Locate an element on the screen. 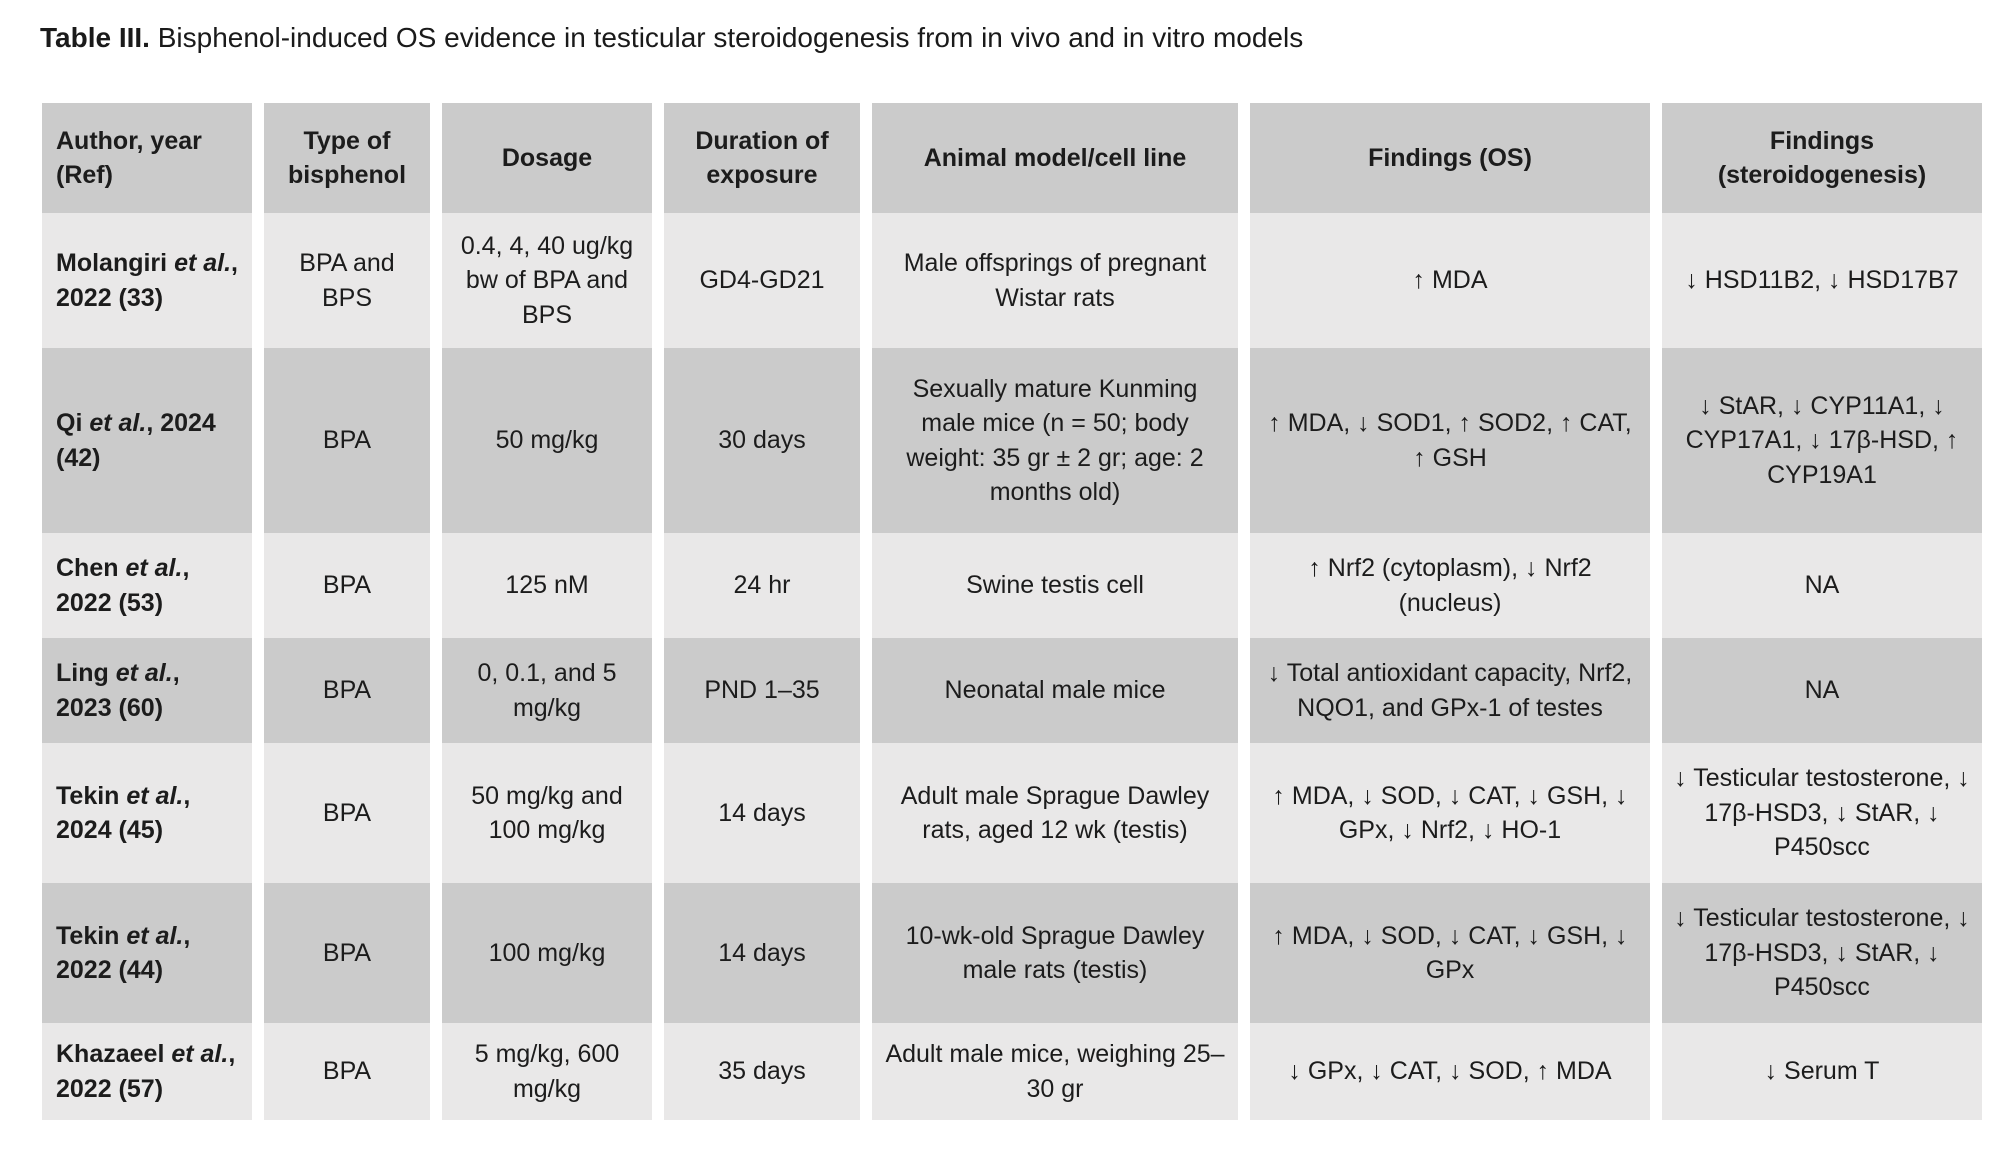 Image resolution: width=2000 pixels, height=1175 pixels. cell-author: Tekin et al., 2024 (45) is located at coordinates (147, 813).